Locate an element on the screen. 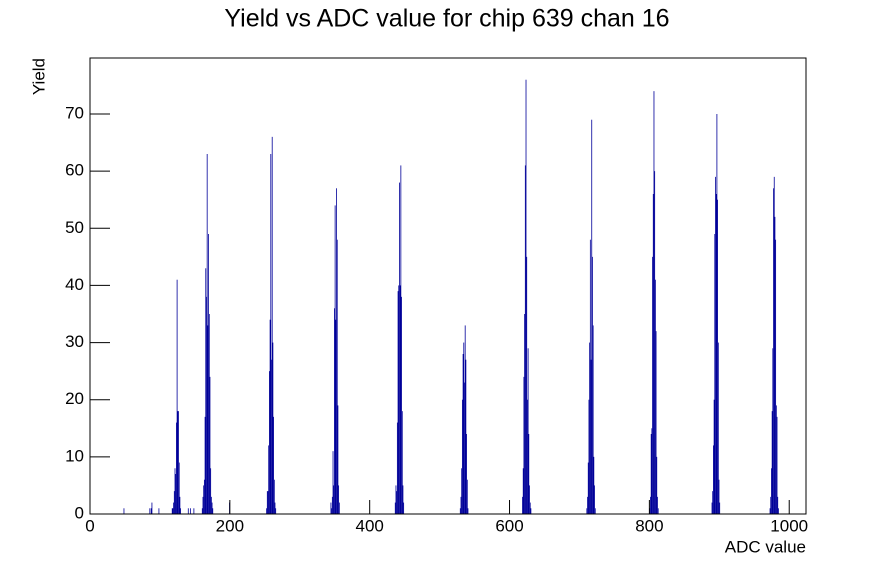  chart-title: Yield vs ADC value for chip 639 chan 16 is located at coordinates (446, 19).